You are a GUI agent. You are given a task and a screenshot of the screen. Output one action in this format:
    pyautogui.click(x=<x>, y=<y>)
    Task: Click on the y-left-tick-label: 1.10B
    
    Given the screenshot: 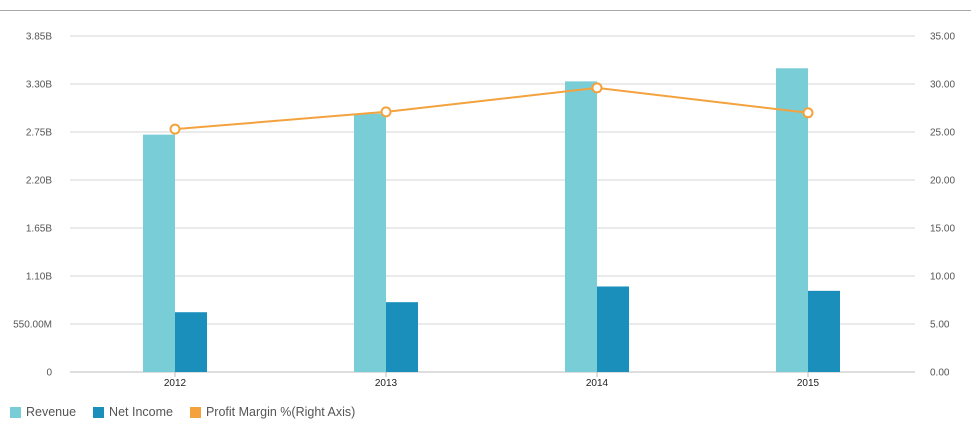 What is the action you would take?
    pyautogui.click(x=39, y=277)
    